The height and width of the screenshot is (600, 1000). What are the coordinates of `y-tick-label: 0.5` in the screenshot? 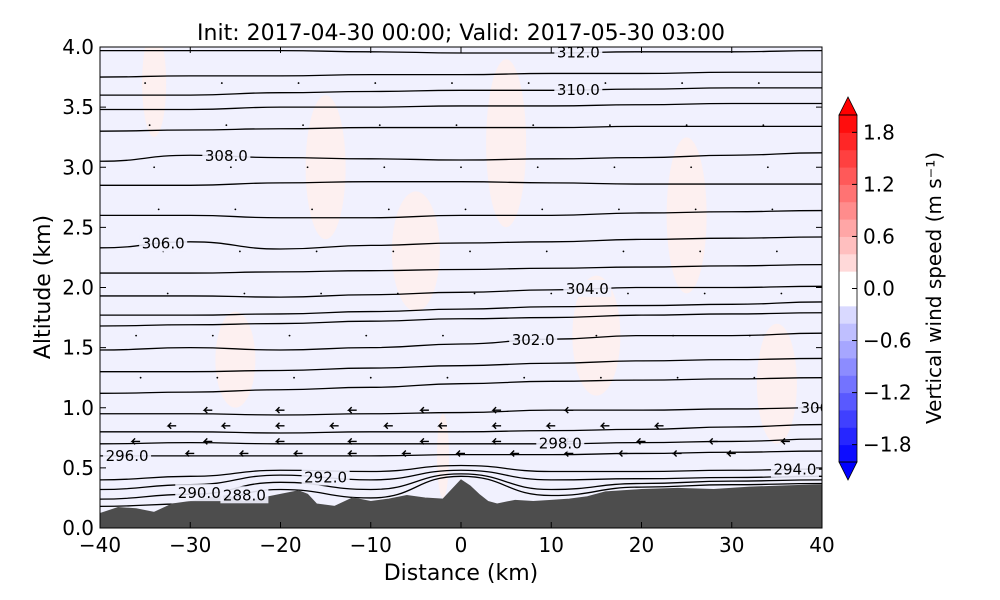 It's located at (78, 468).